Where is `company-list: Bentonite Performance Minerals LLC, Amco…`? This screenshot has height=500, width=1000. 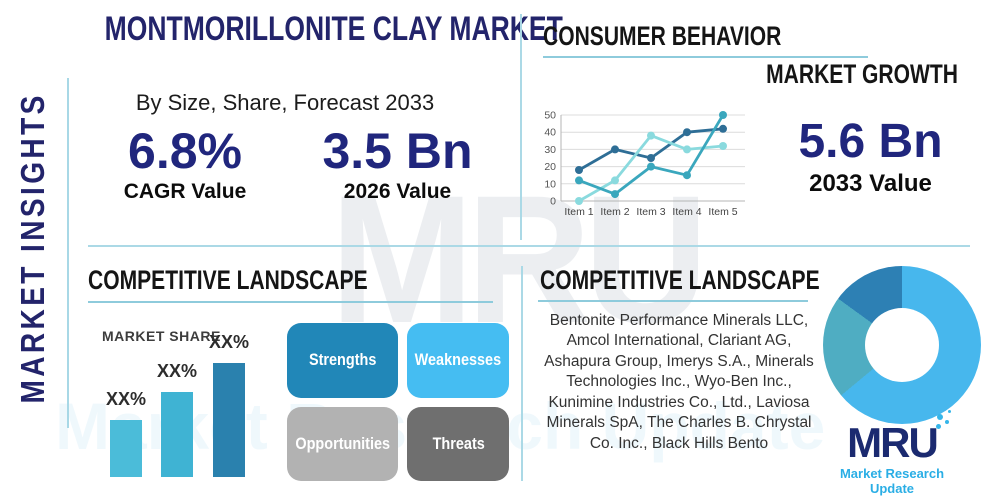
company-list: Bentonite Performance Minerals LLC, Amco… is located at coordinates (679, 382).